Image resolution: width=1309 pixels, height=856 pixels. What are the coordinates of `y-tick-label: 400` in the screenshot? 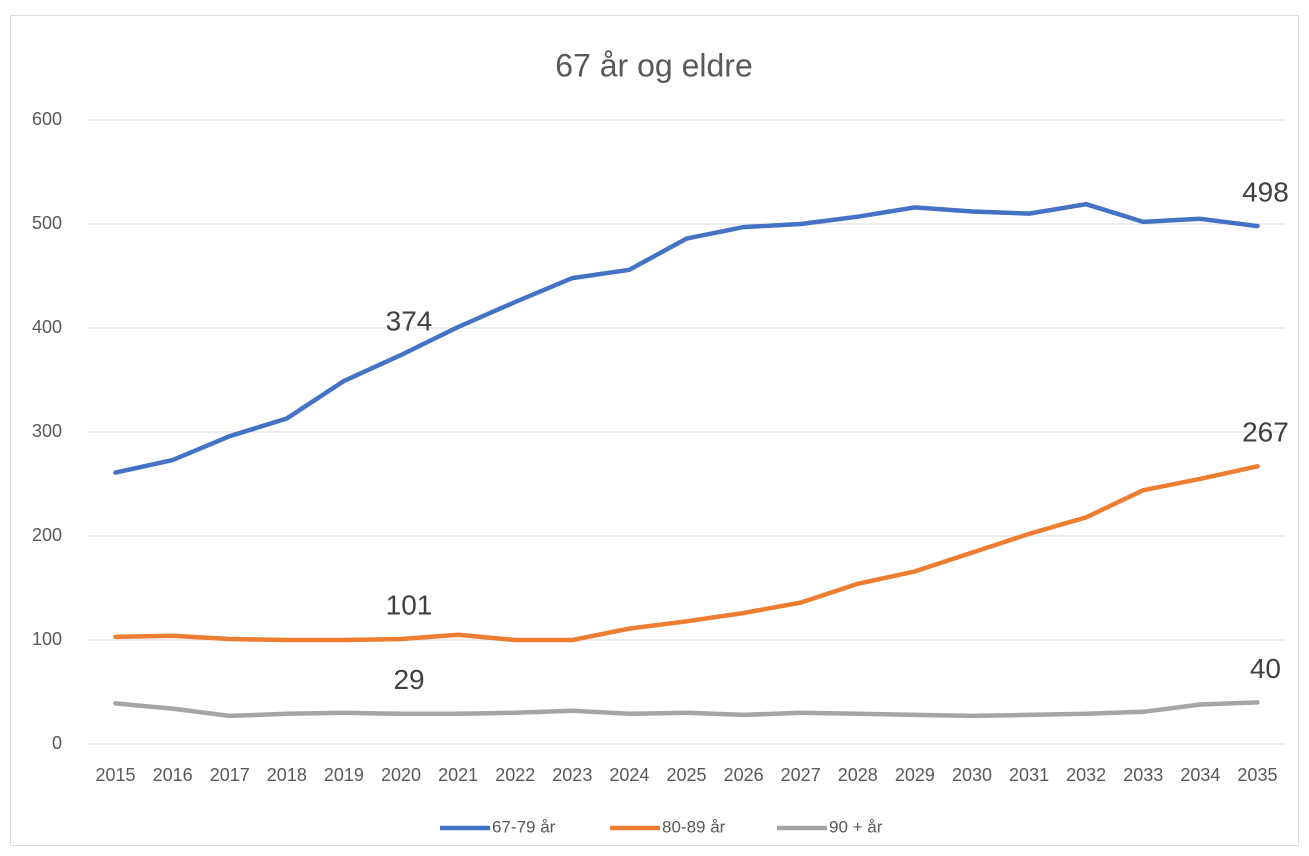 It's located at (47, 327).